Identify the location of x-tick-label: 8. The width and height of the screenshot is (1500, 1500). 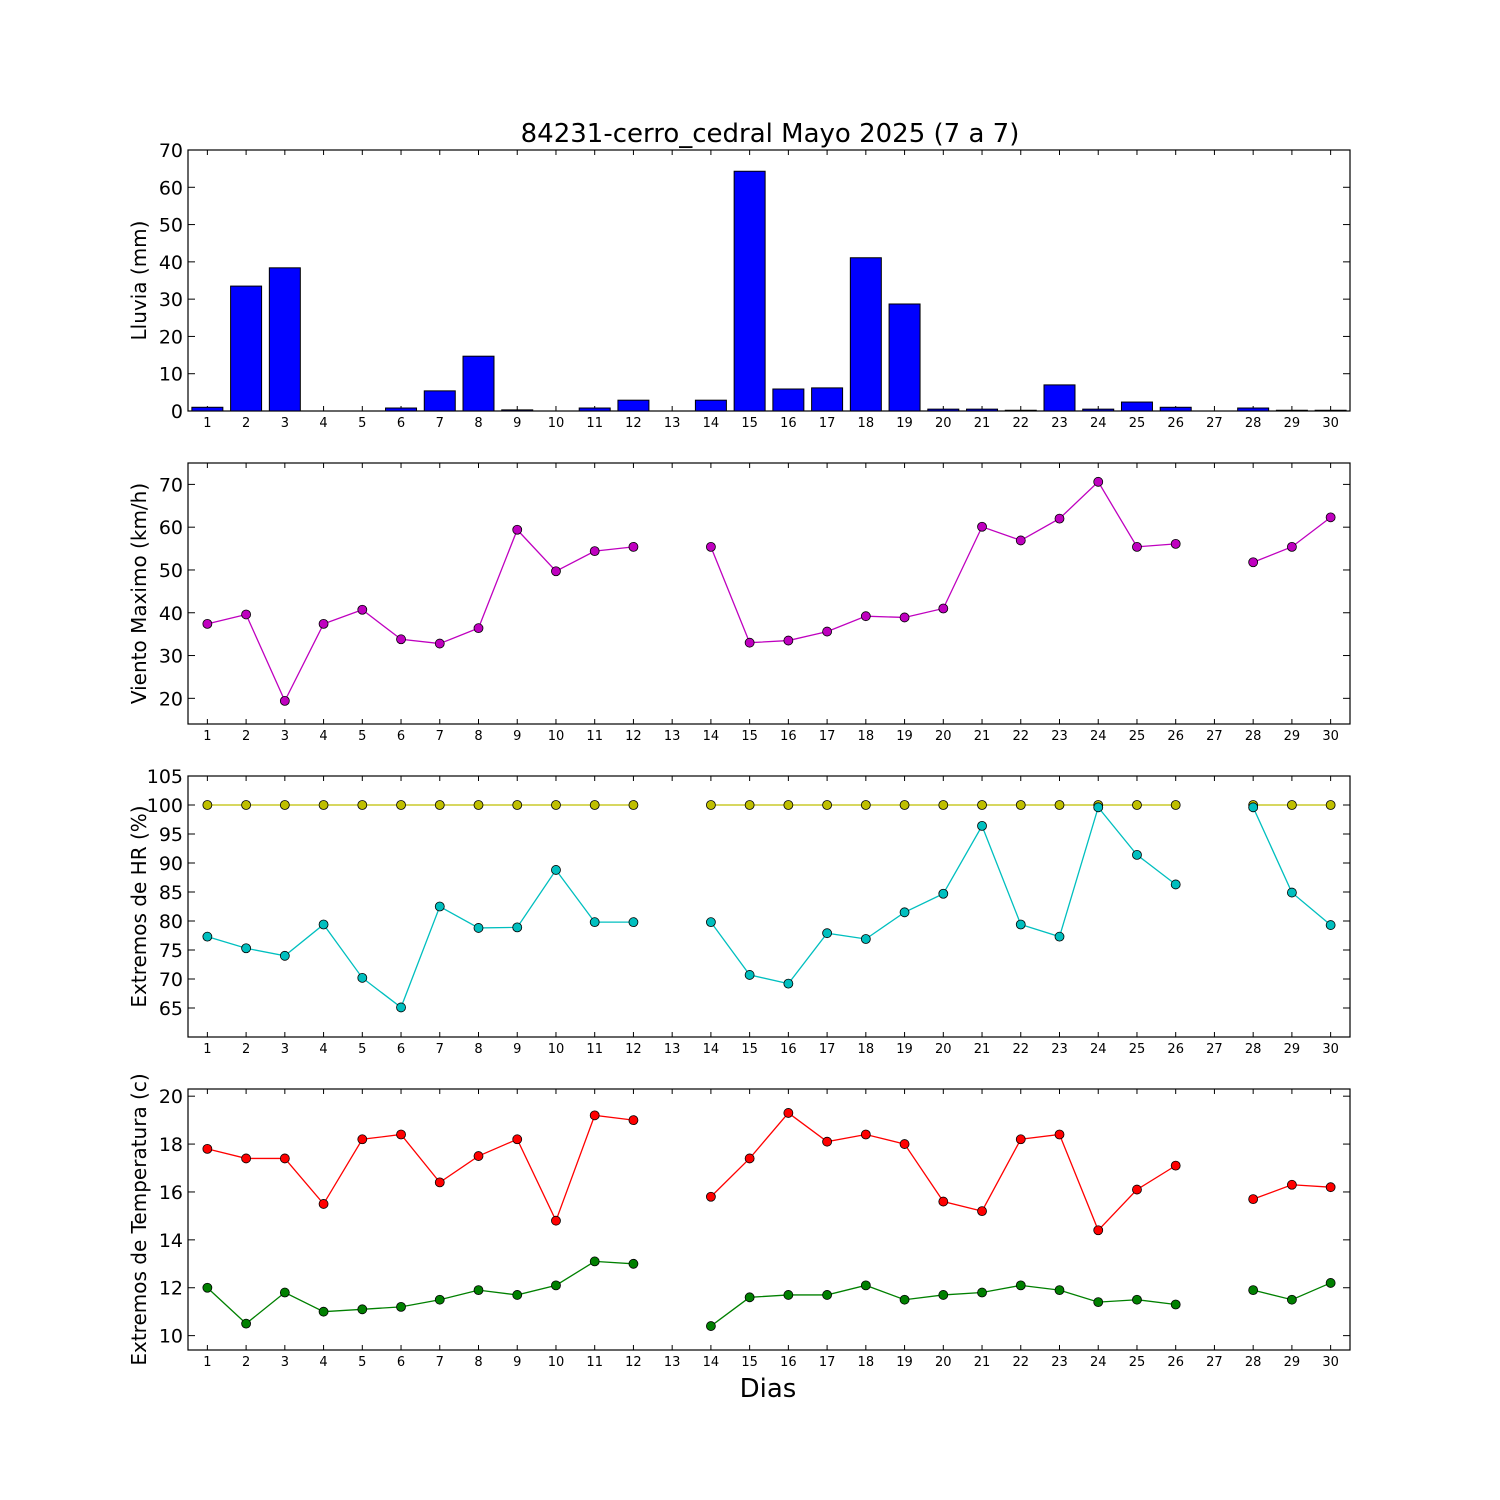
(478, 1362).